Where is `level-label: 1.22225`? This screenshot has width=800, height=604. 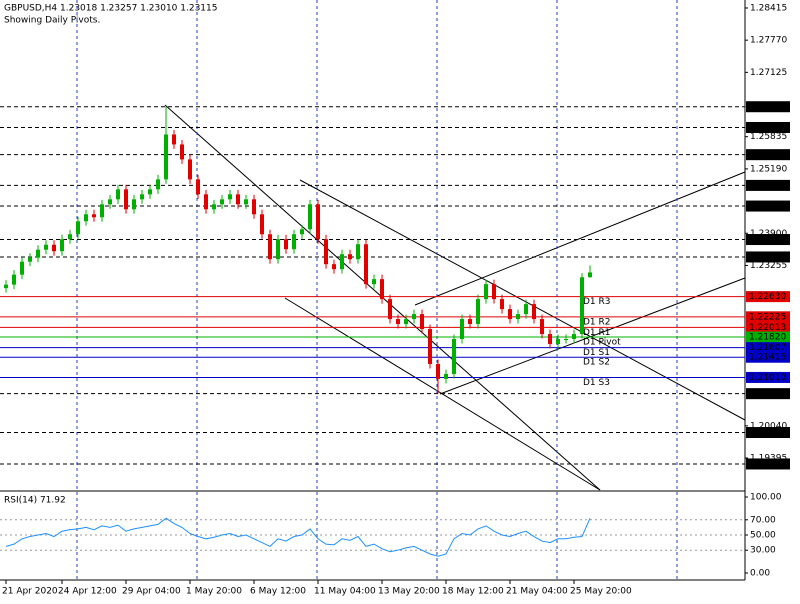
level-label: 1.22225 is located at coordinates (767, 317).